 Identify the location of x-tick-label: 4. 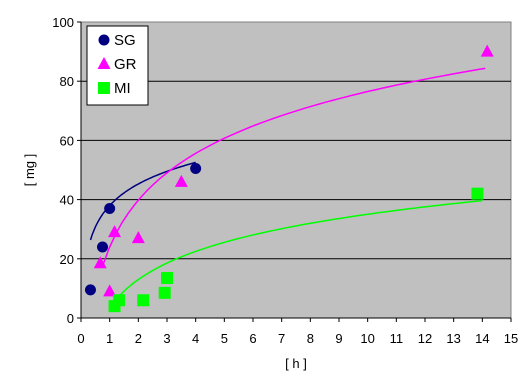
(195, 338).